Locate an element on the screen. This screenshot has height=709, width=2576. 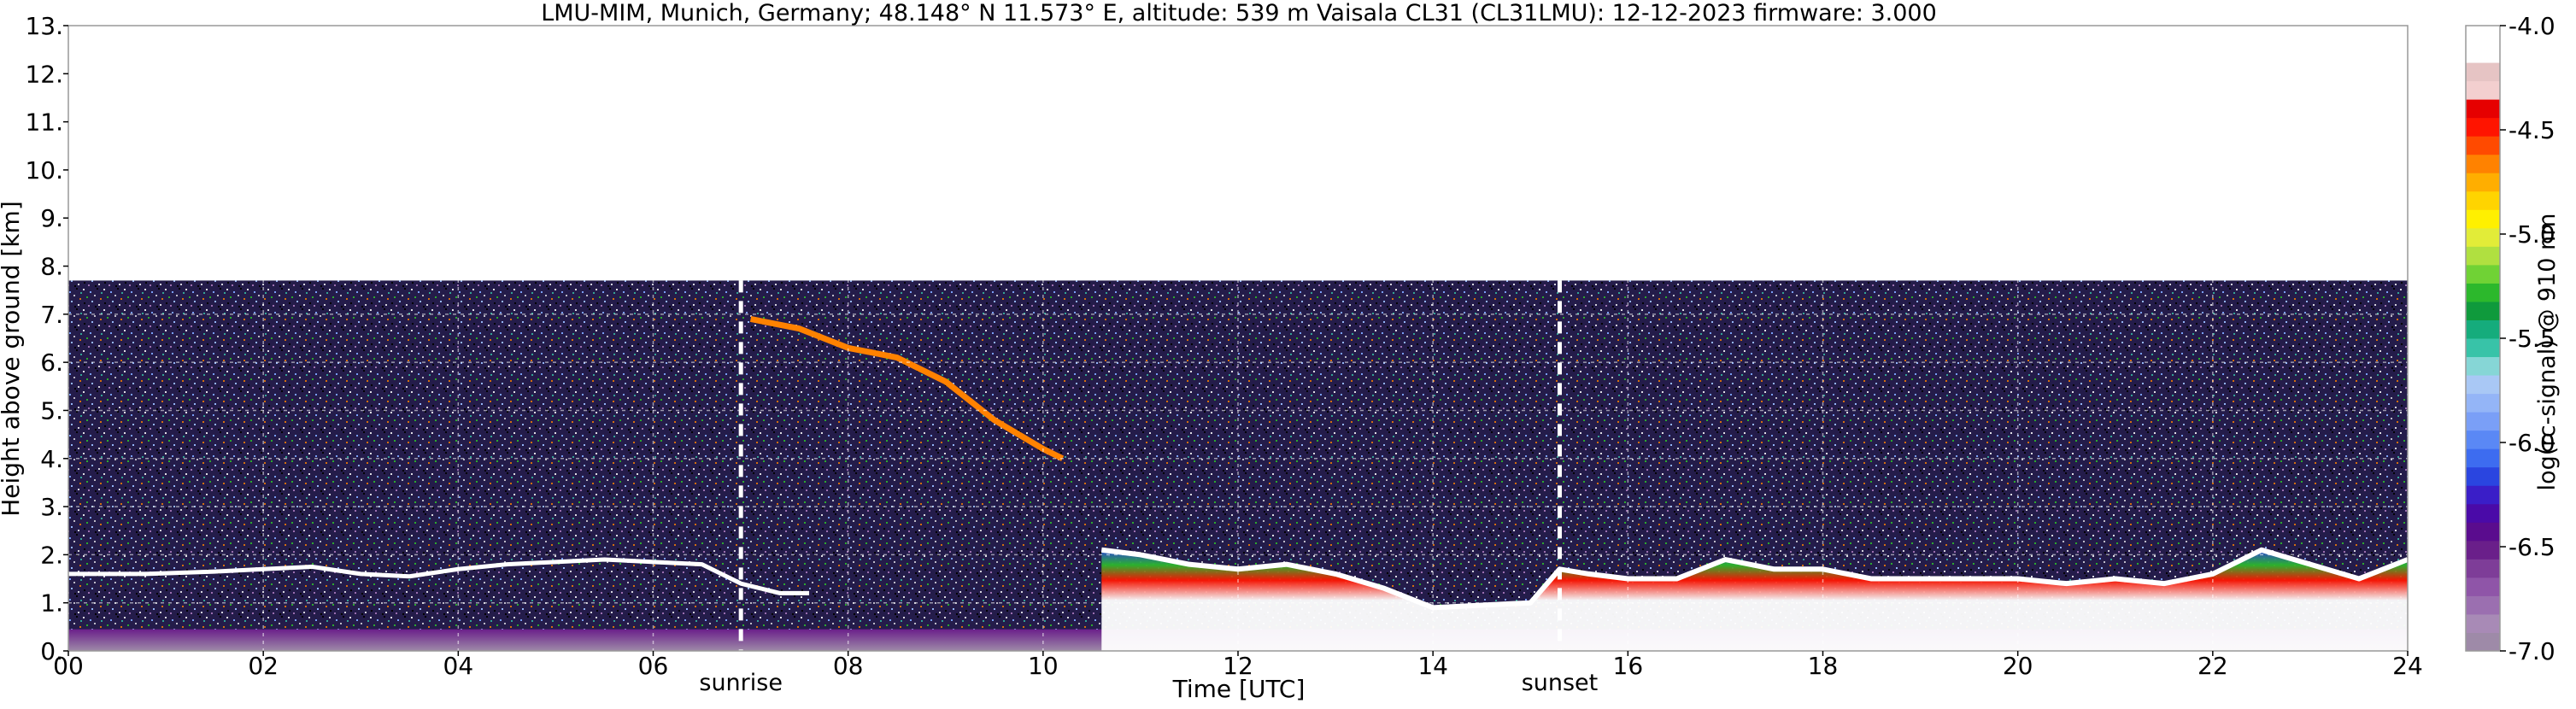
y-tick-label: 5. is located at coordinates (51, 410).